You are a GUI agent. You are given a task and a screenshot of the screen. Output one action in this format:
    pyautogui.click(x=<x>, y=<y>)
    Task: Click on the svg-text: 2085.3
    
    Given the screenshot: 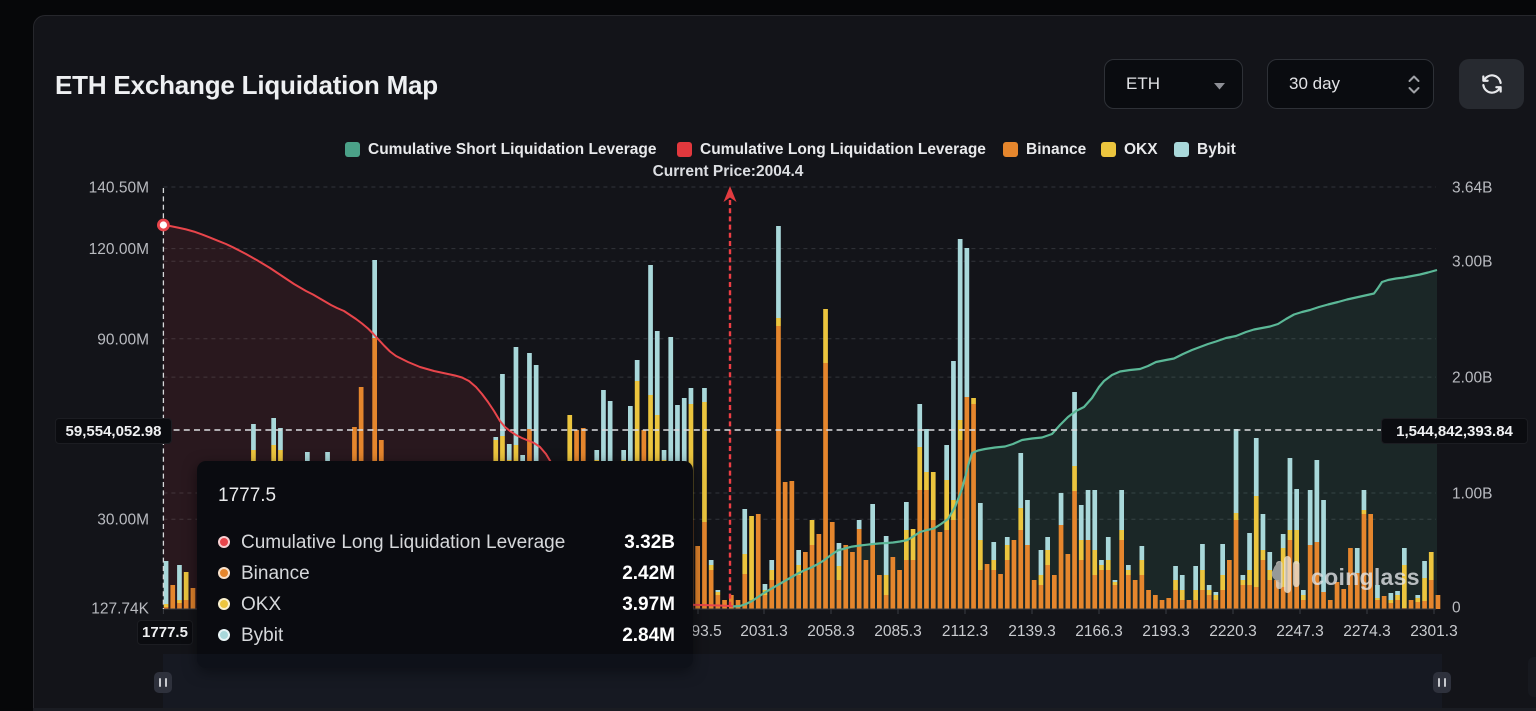 What is the action you would take?
    pyautogui.click(x=897, y=631)
    